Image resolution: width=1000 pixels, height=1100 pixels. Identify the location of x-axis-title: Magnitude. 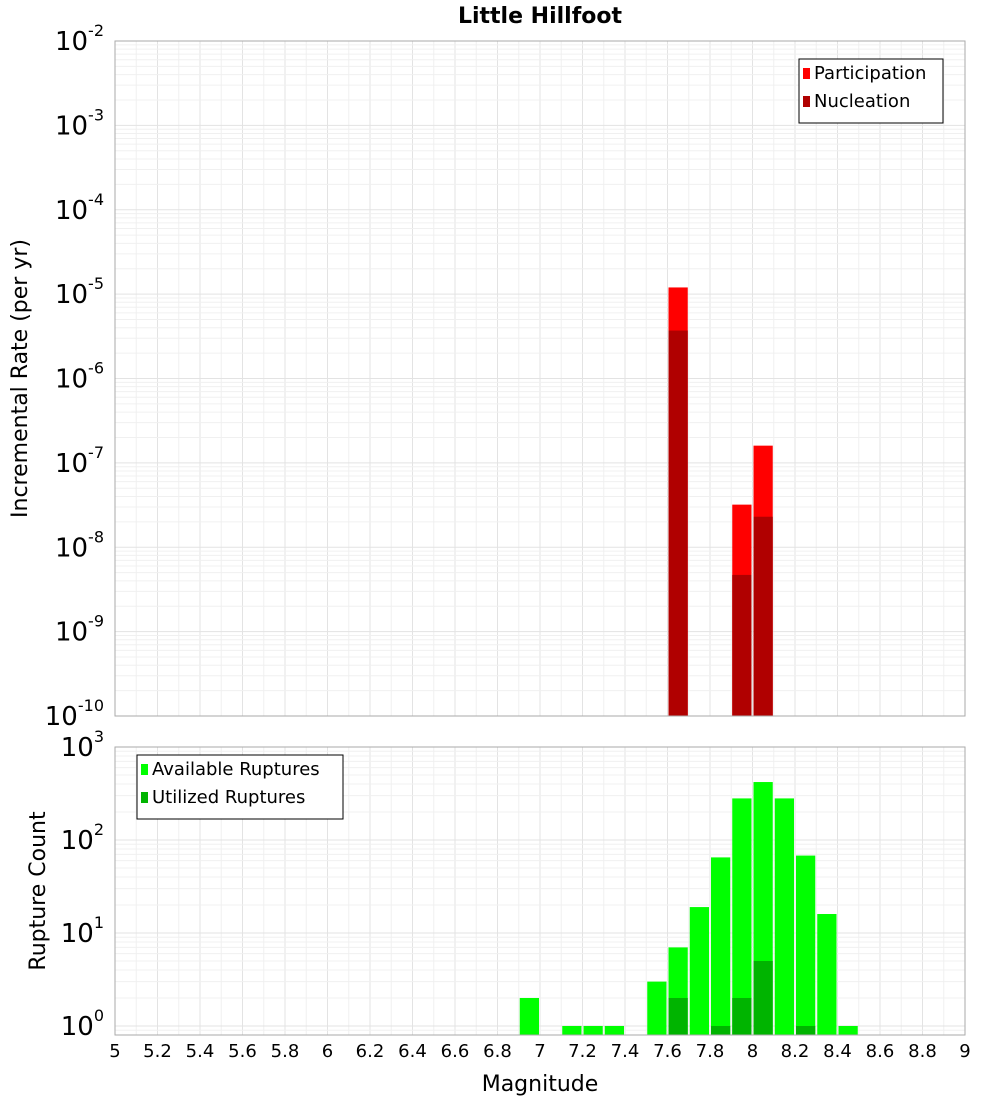
(540, 1084).